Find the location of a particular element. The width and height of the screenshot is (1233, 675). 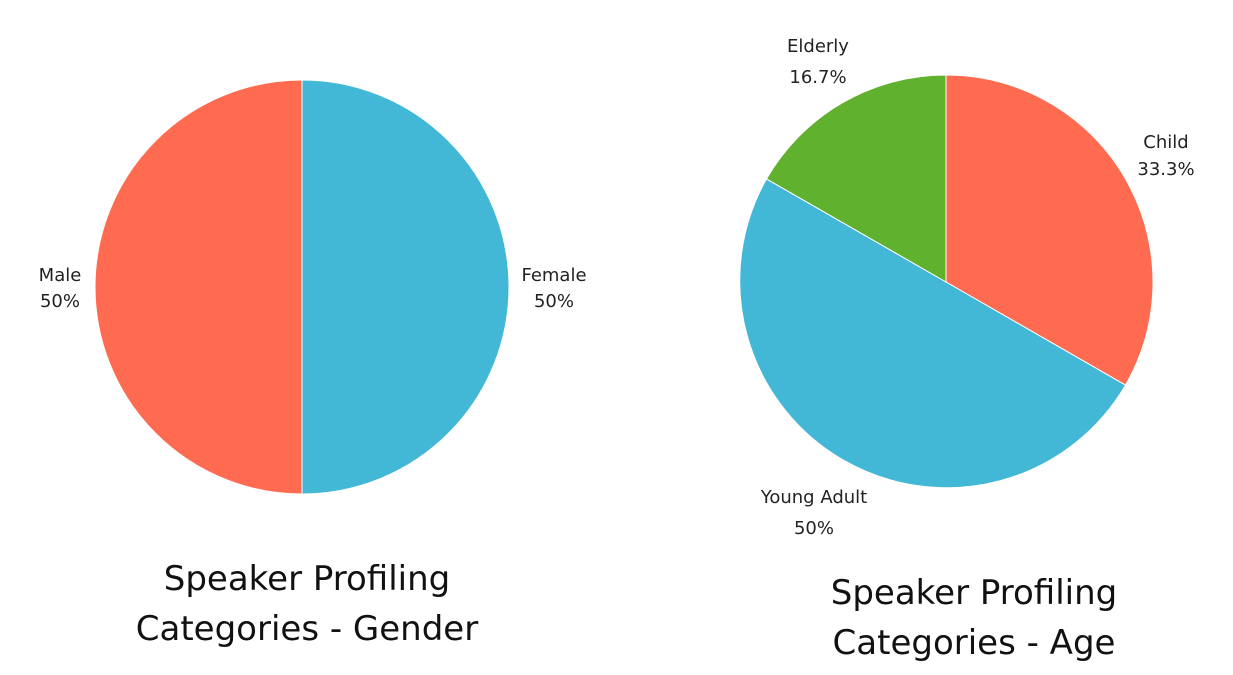

gender-chart-title-line-1: Speaker Profiling is located at coordinates (307, 579).